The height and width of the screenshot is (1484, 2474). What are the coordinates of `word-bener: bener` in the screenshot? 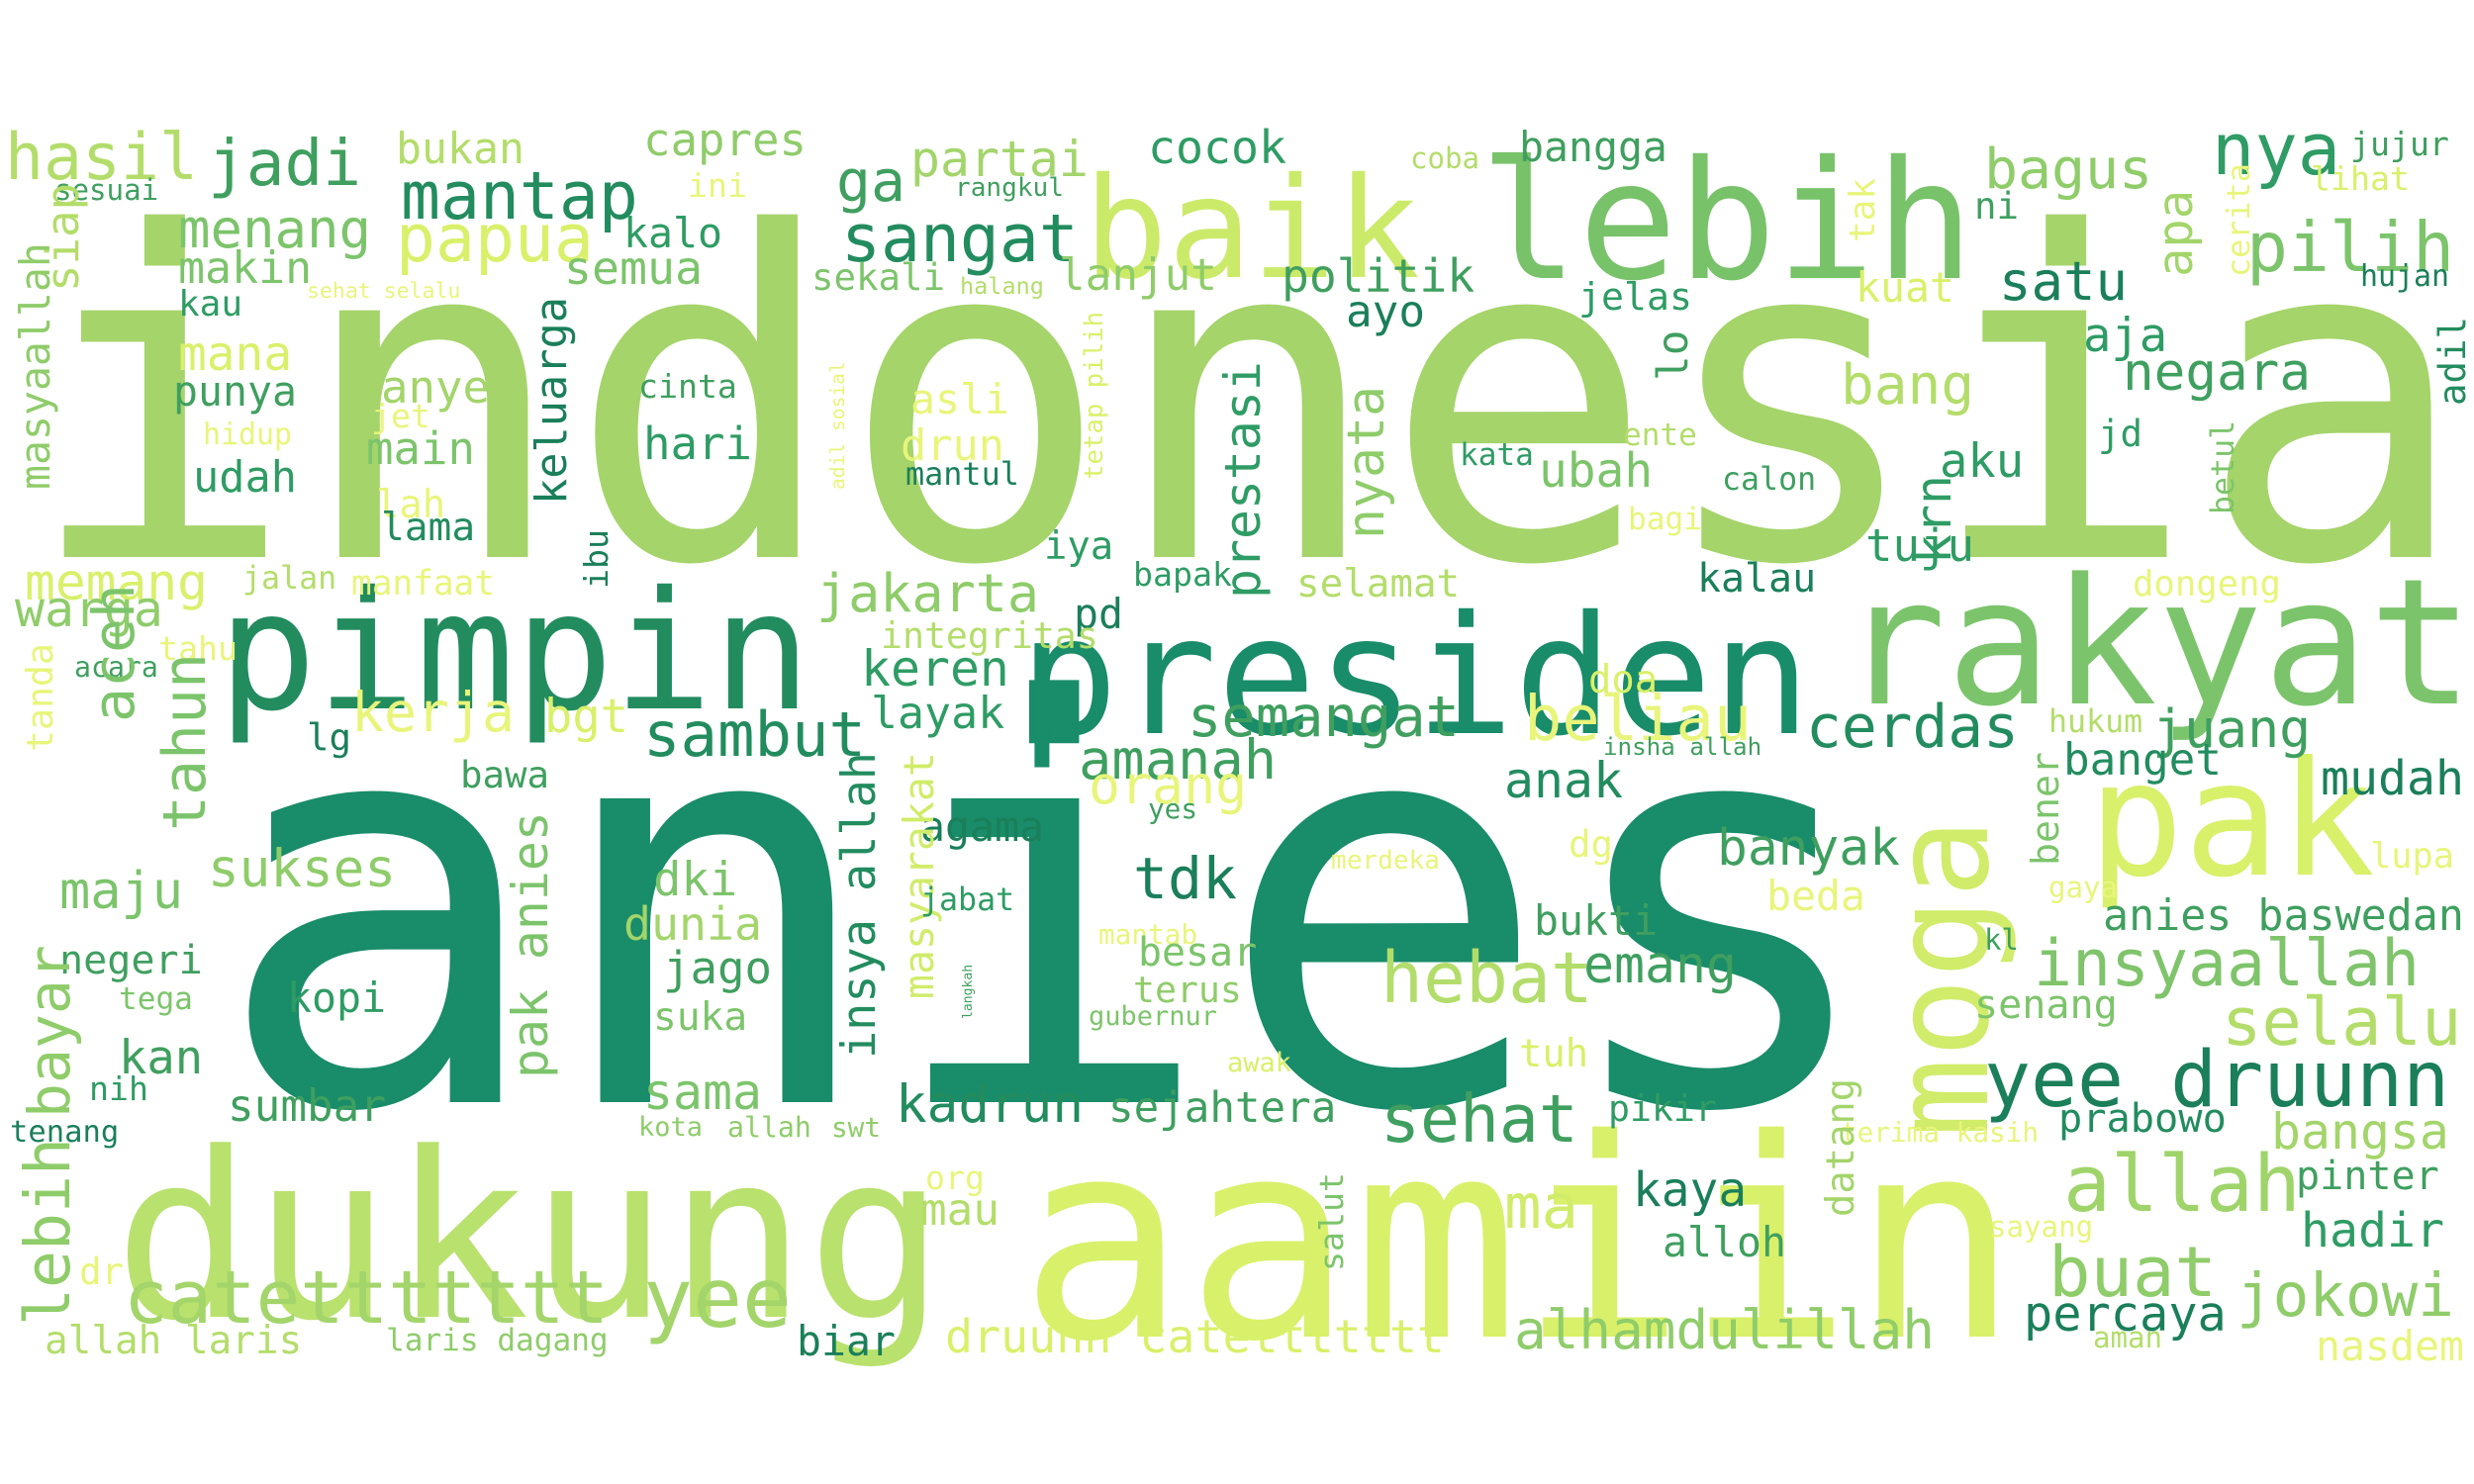 It's located at (2047, 809).